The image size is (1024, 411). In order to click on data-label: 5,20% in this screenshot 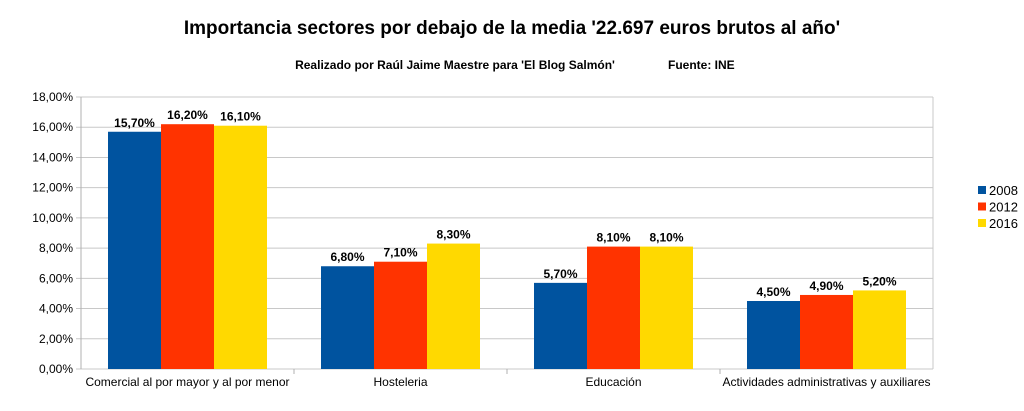, I will do `click(879, 281)`.